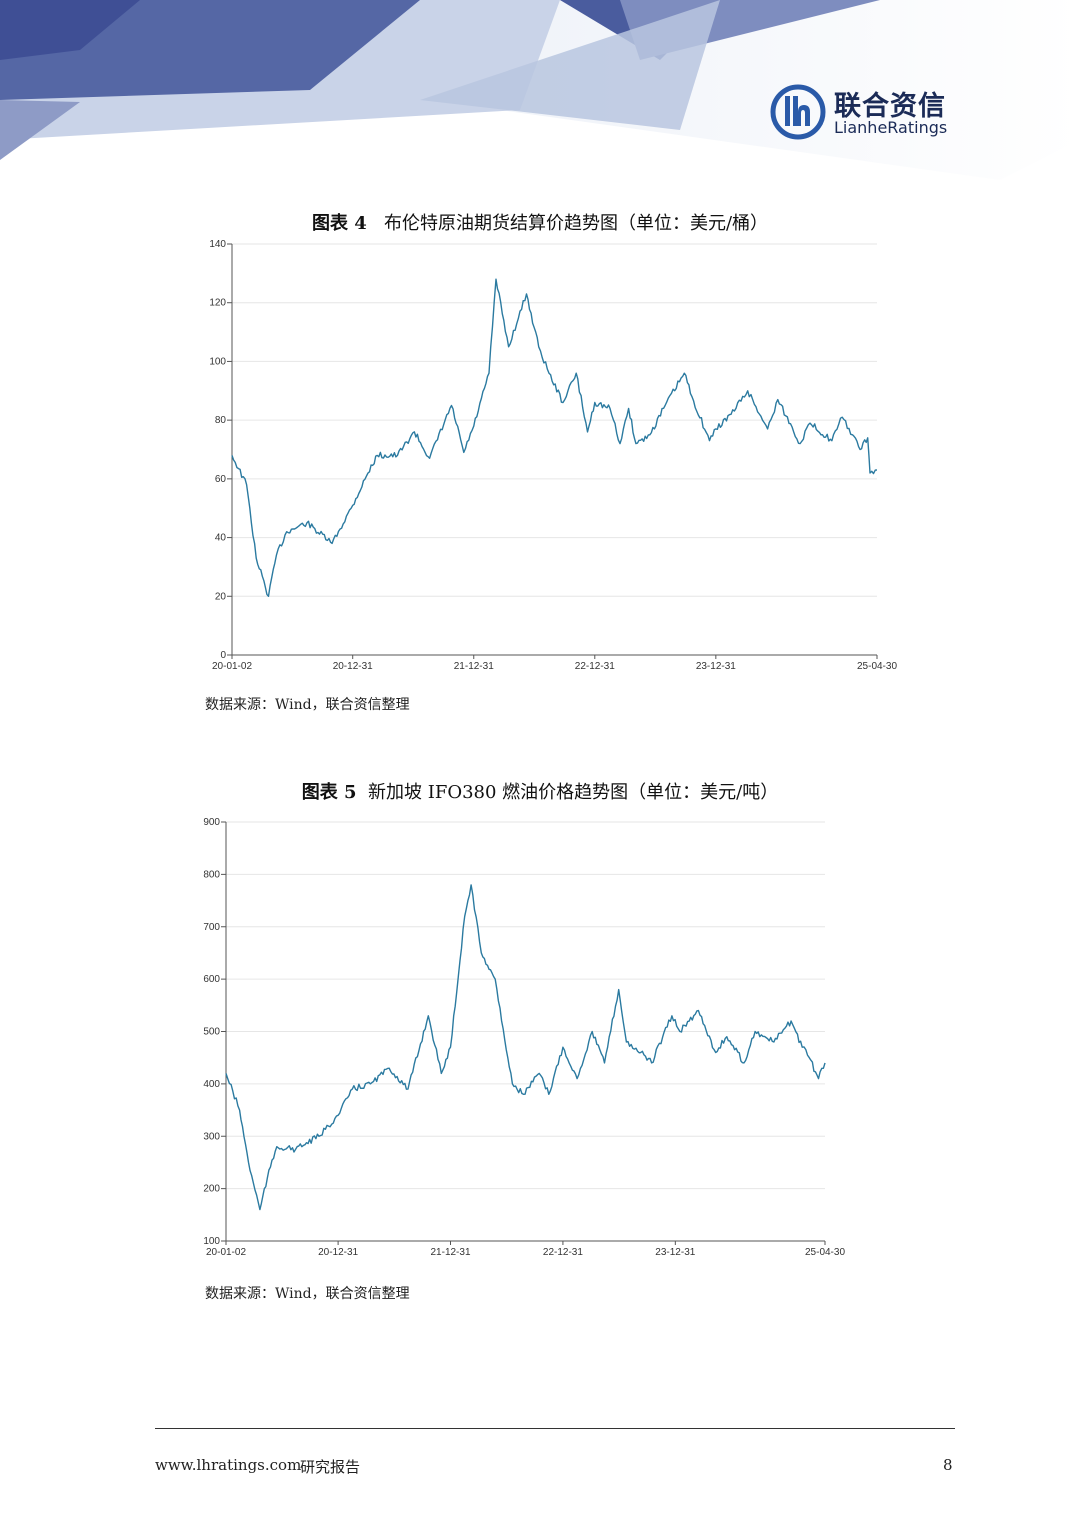  I want to click on y-tick-label: 800, so click(211, 874).